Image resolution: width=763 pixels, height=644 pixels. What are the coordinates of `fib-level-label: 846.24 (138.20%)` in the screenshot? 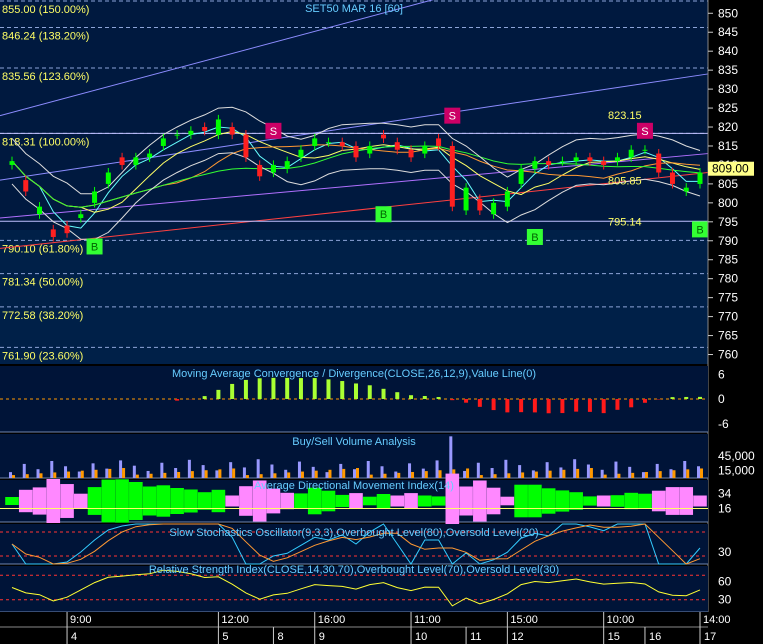 It's located at (45, 37).